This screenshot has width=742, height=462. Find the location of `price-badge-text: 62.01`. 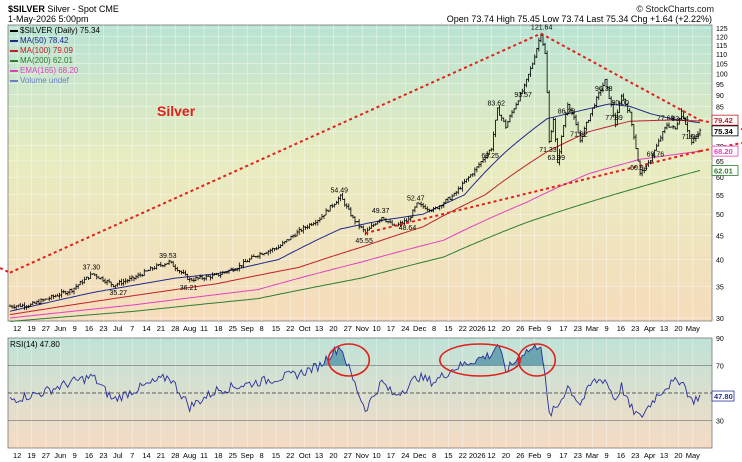

price-badge-text: 62.01 is located at coordinates (723, 170).